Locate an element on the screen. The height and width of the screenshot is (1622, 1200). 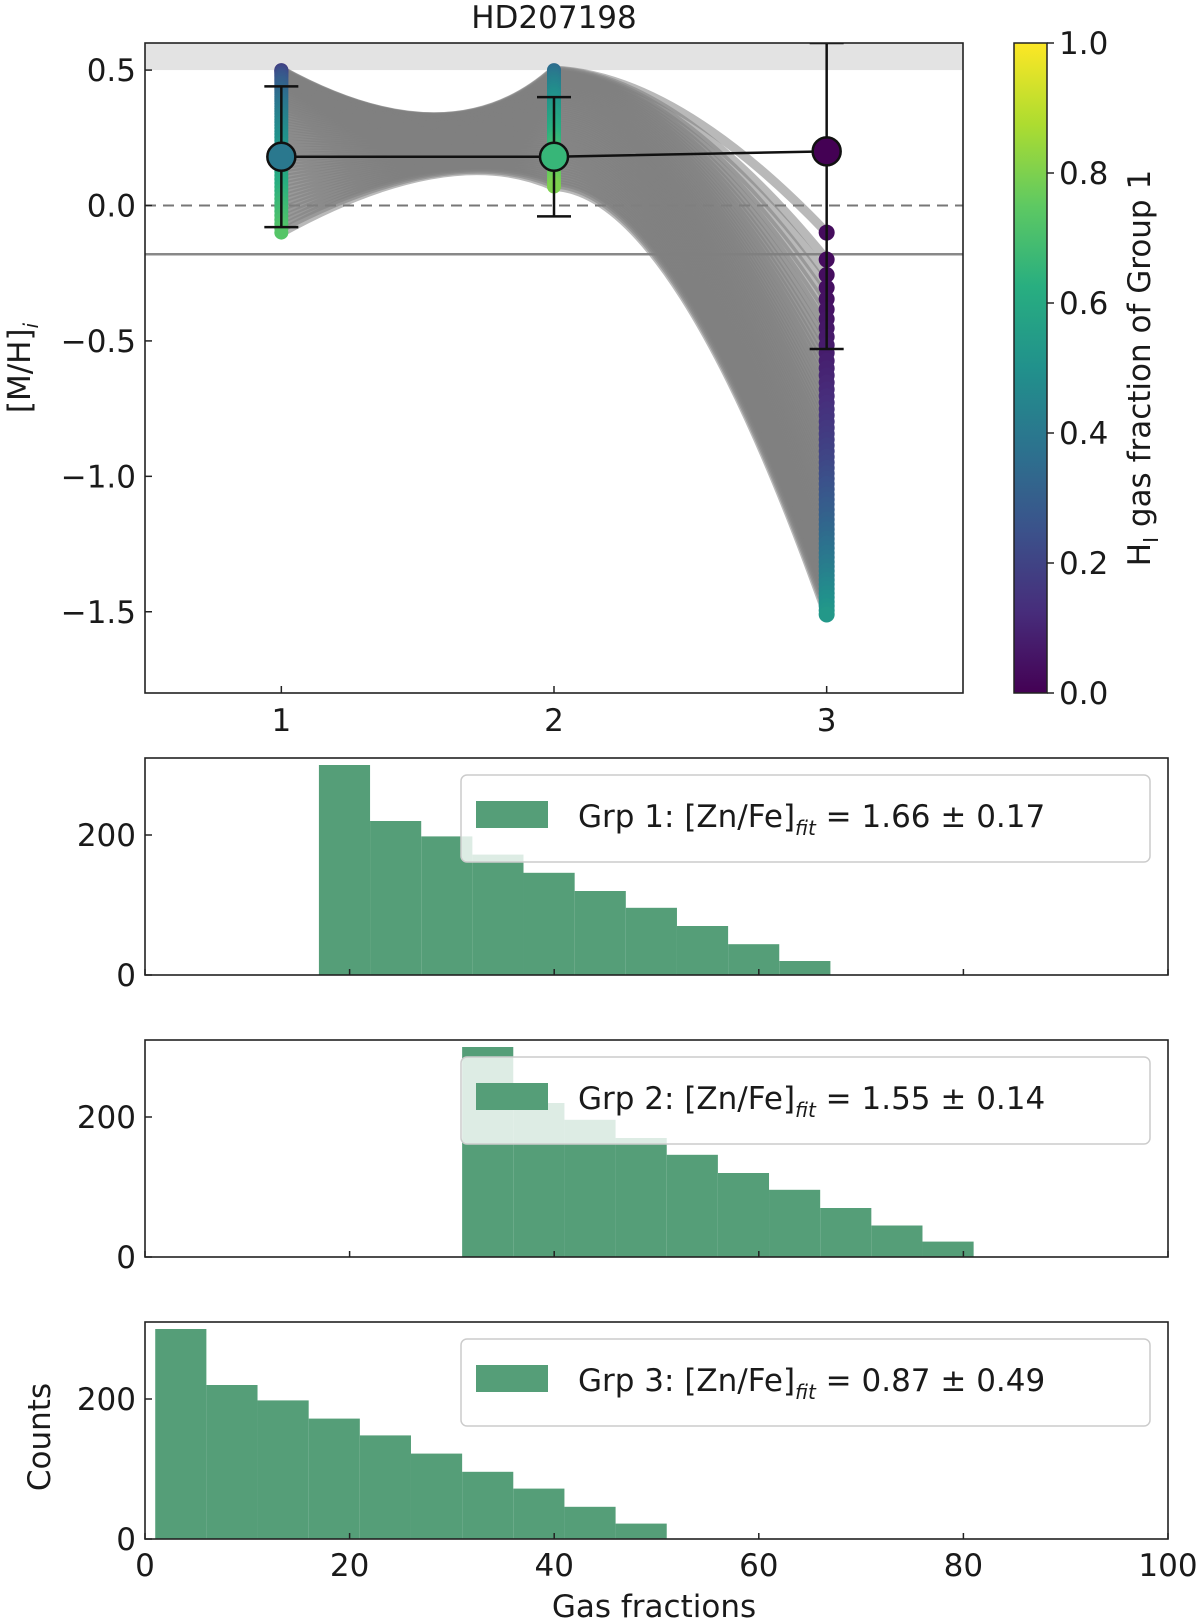
sample-point-group3 is located at coordinates (826, 614).